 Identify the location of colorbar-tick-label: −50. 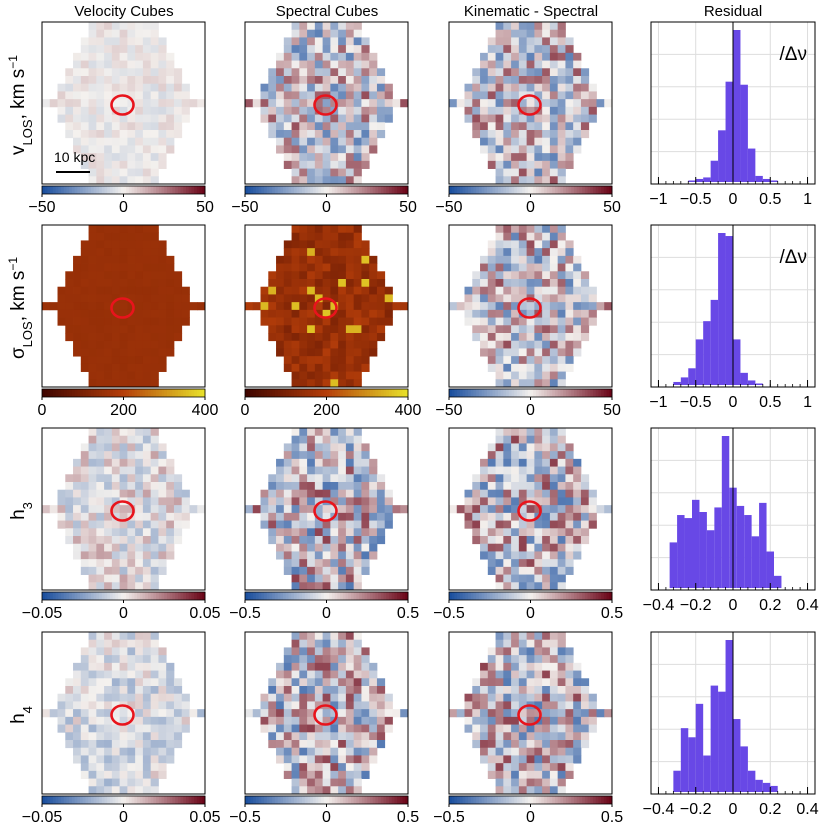
(448, 410).